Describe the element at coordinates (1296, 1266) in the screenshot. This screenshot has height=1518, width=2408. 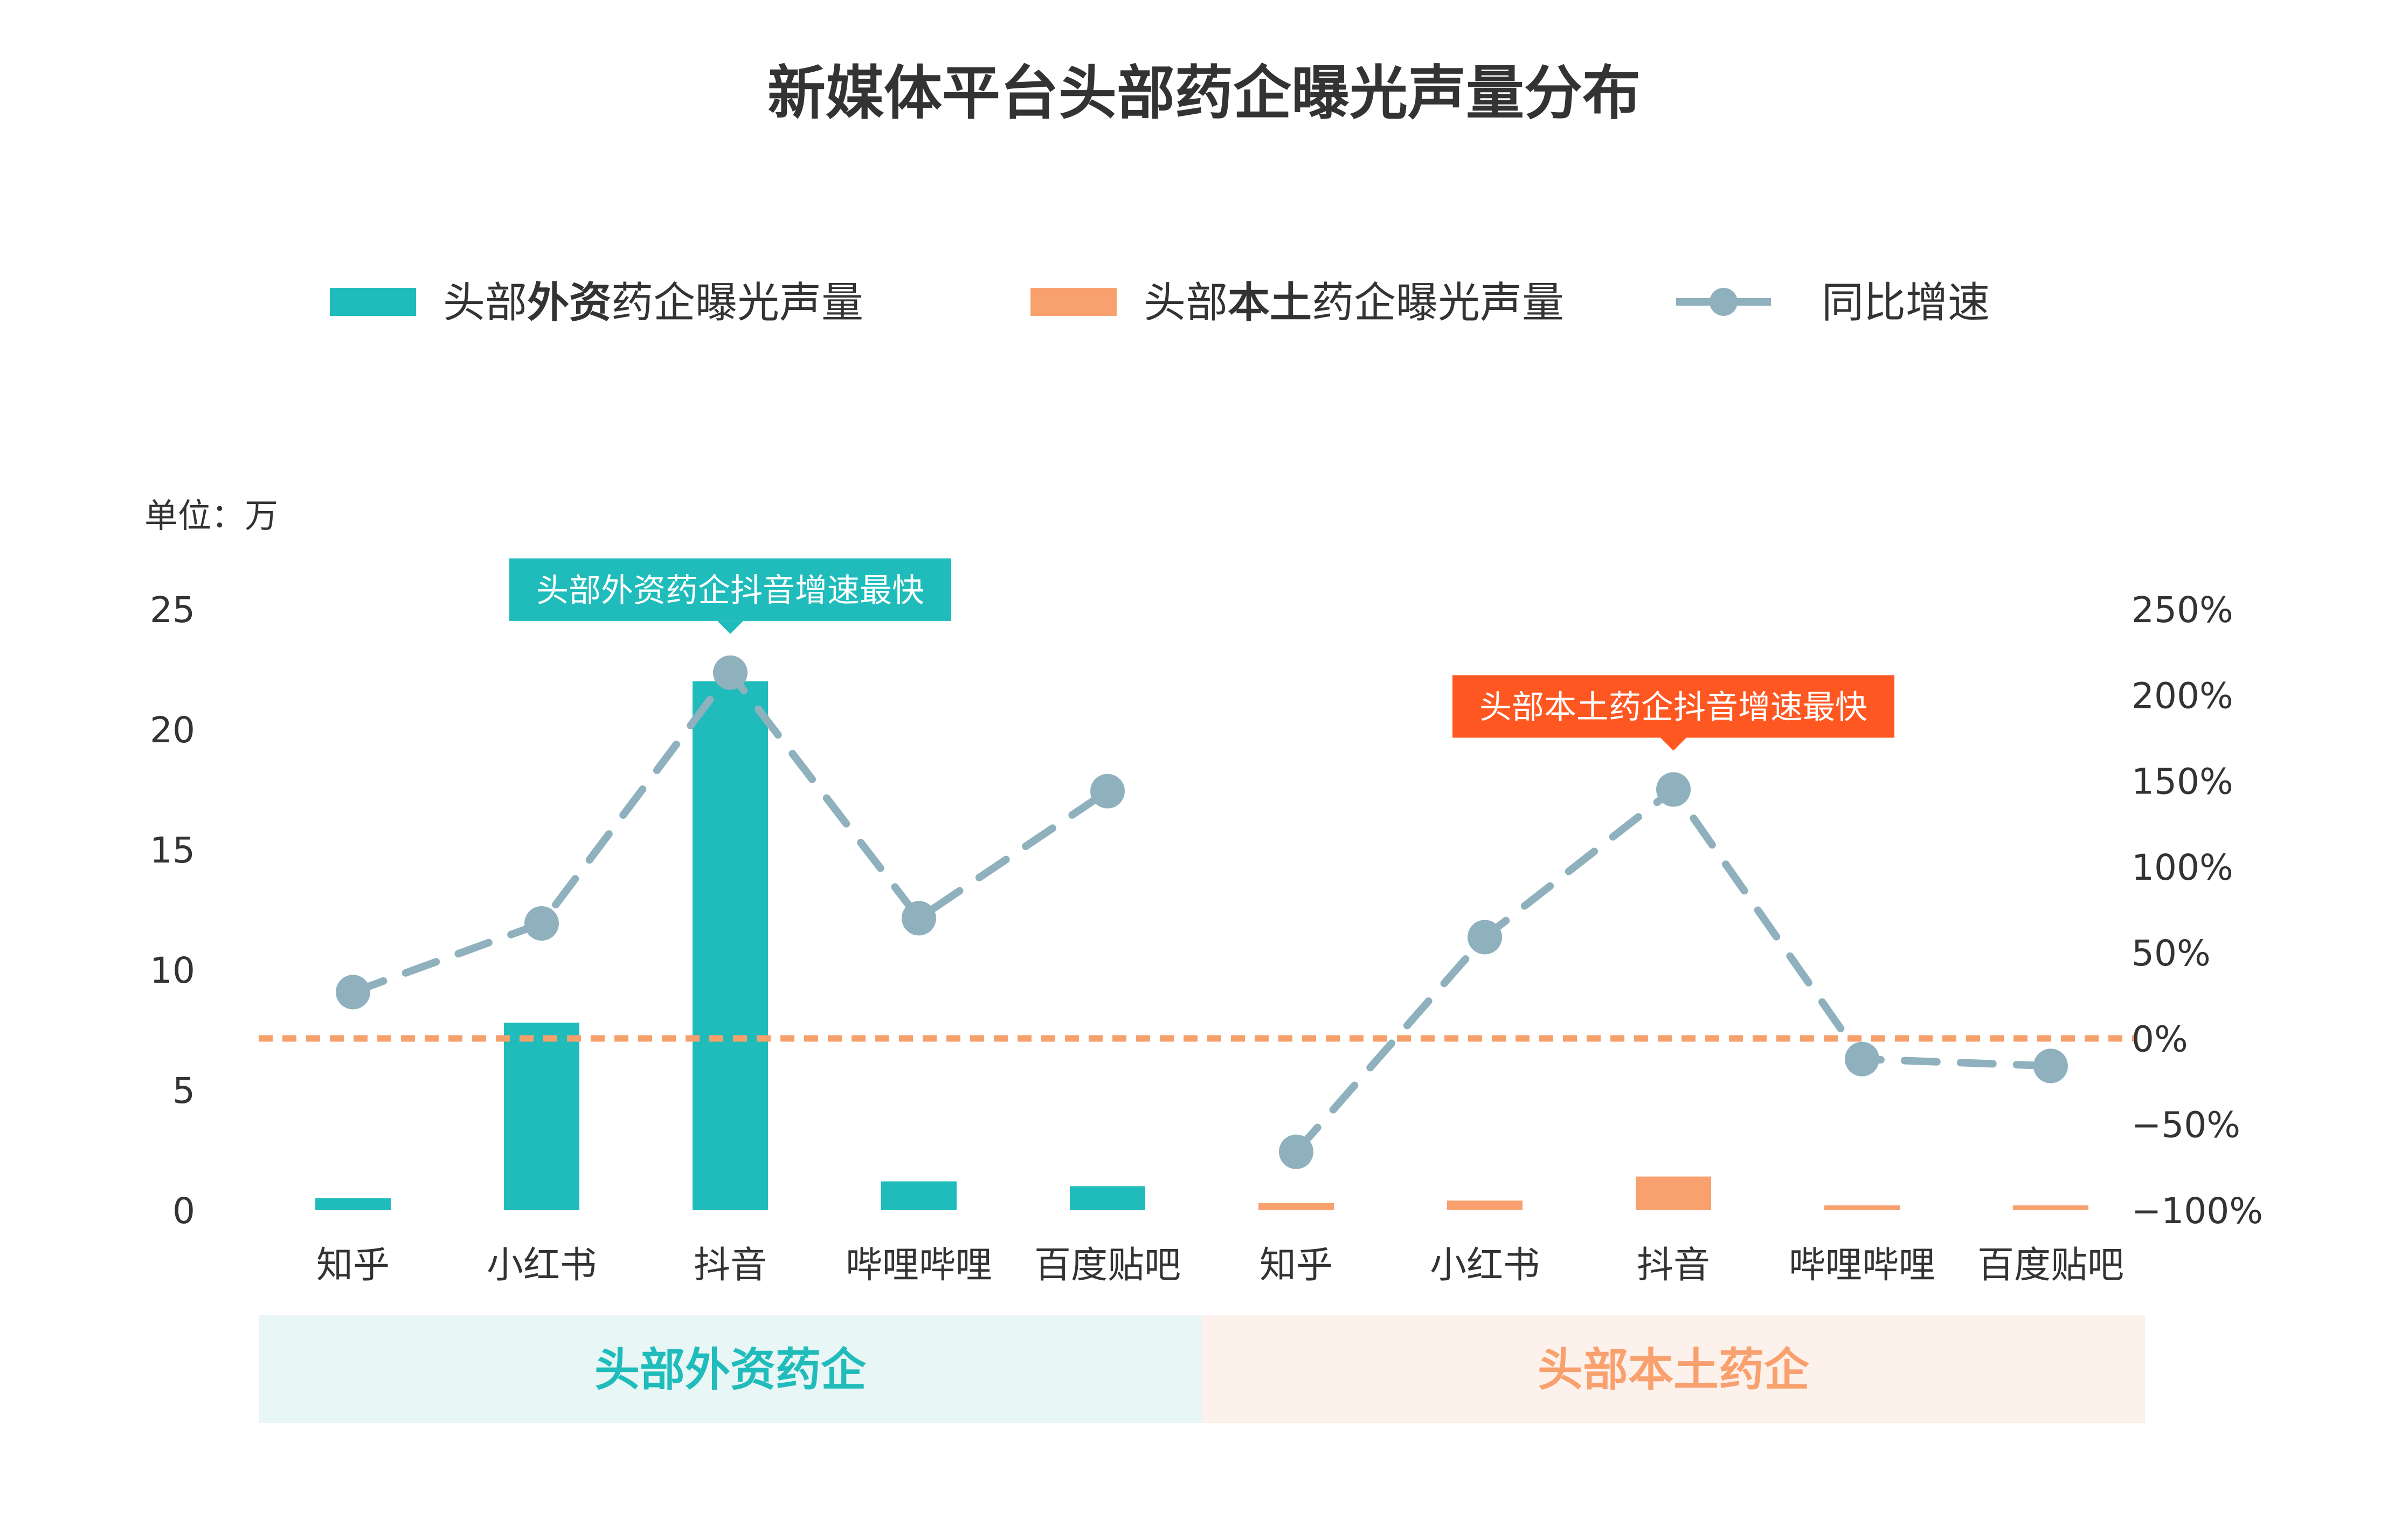
I see `x-label-1-0: 知乎` at that location.